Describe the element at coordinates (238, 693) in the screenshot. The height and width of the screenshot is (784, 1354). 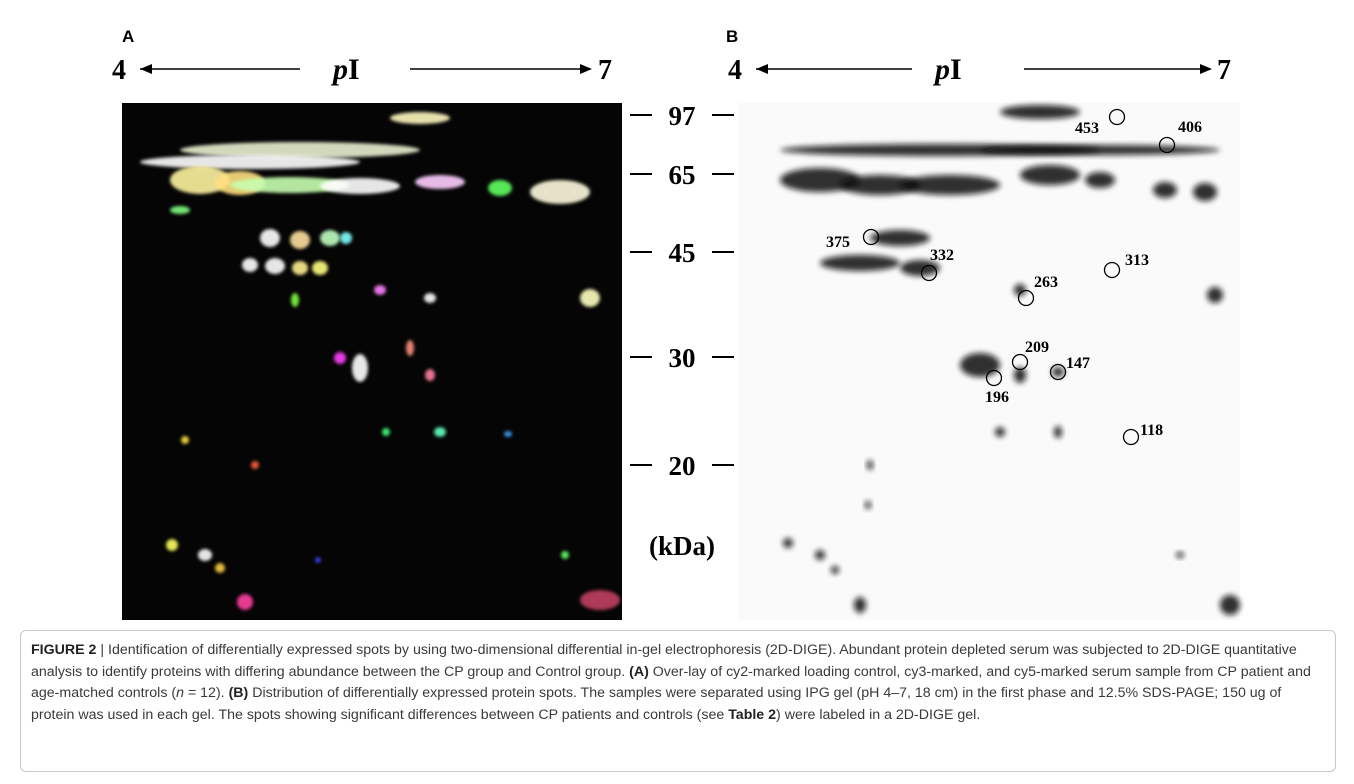
I see `caption-ref: (B)` at that location.